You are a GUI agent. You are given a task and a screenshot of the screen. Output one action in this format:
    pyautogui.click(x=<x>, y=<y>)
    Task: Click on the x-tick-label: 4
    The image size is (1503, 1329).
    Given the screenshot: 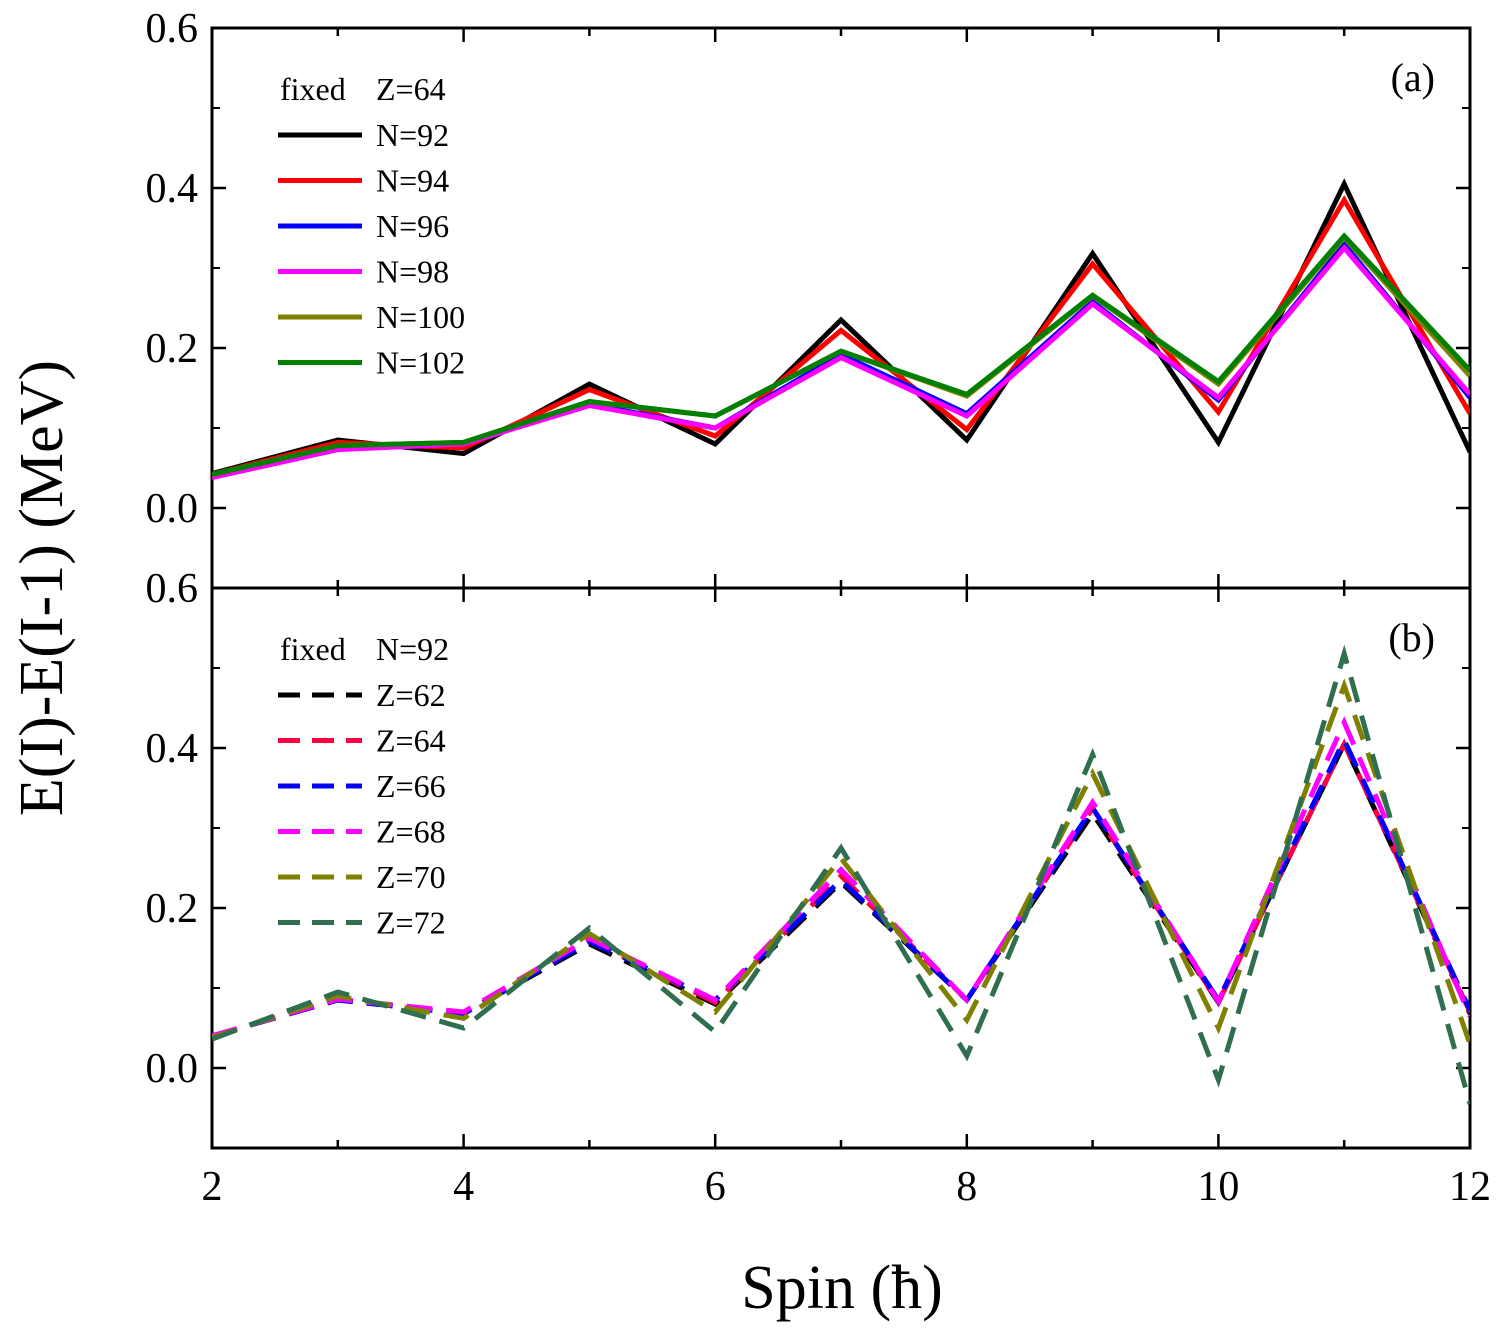 What is the action you would take?
    pyautogui.click(x=463, y=1187)
    